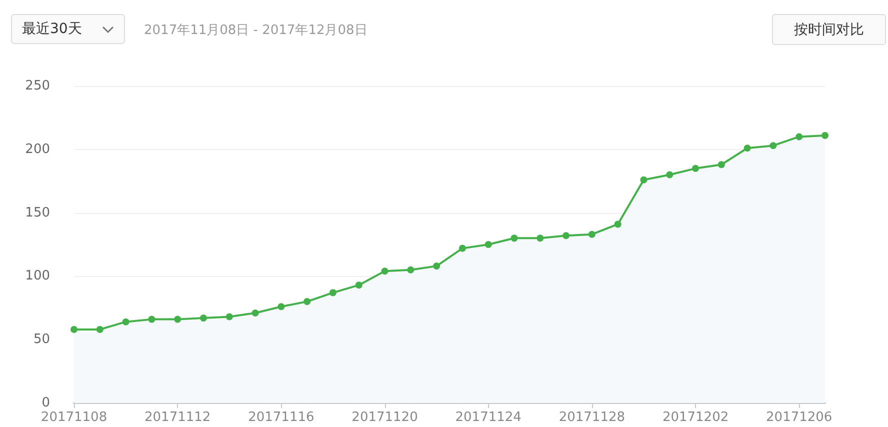 This screenshot has height=427, width=888. Describe the element at coordinates (177, 417) in the screenshot. I see `x-tick-label: 20171112` at that location.